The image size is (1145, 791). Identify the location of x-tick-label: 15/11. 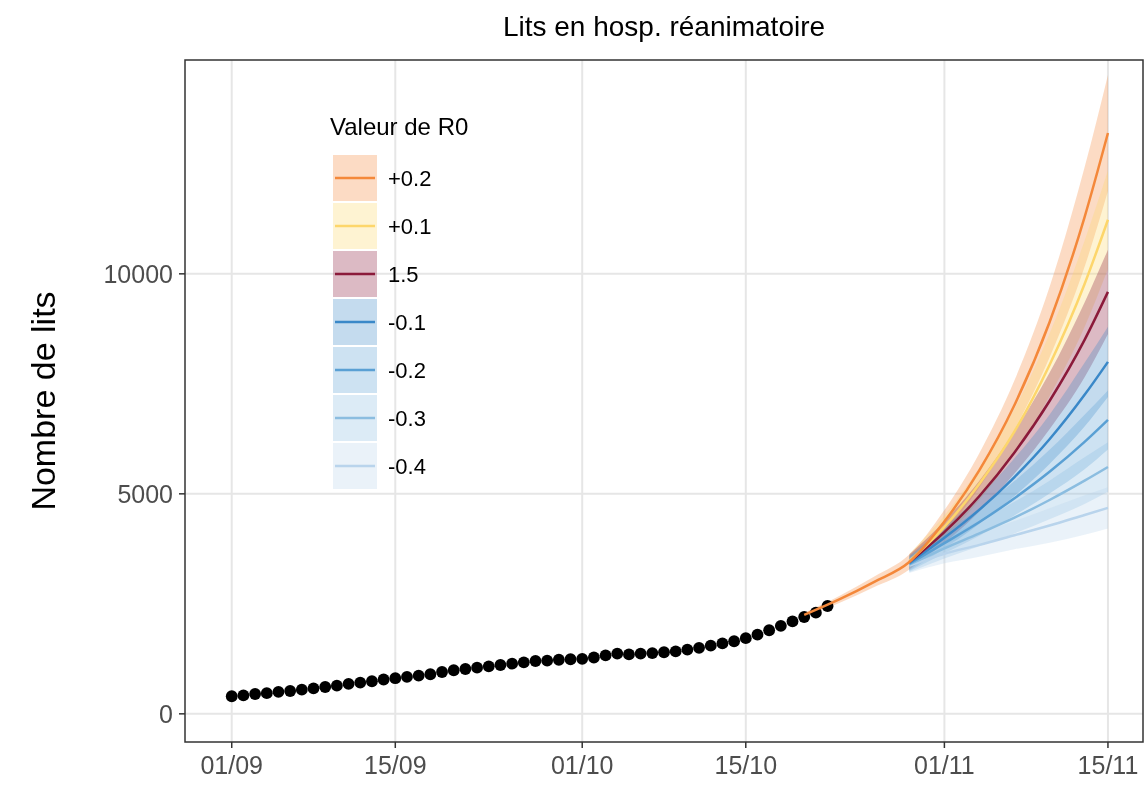
(1108, 765).